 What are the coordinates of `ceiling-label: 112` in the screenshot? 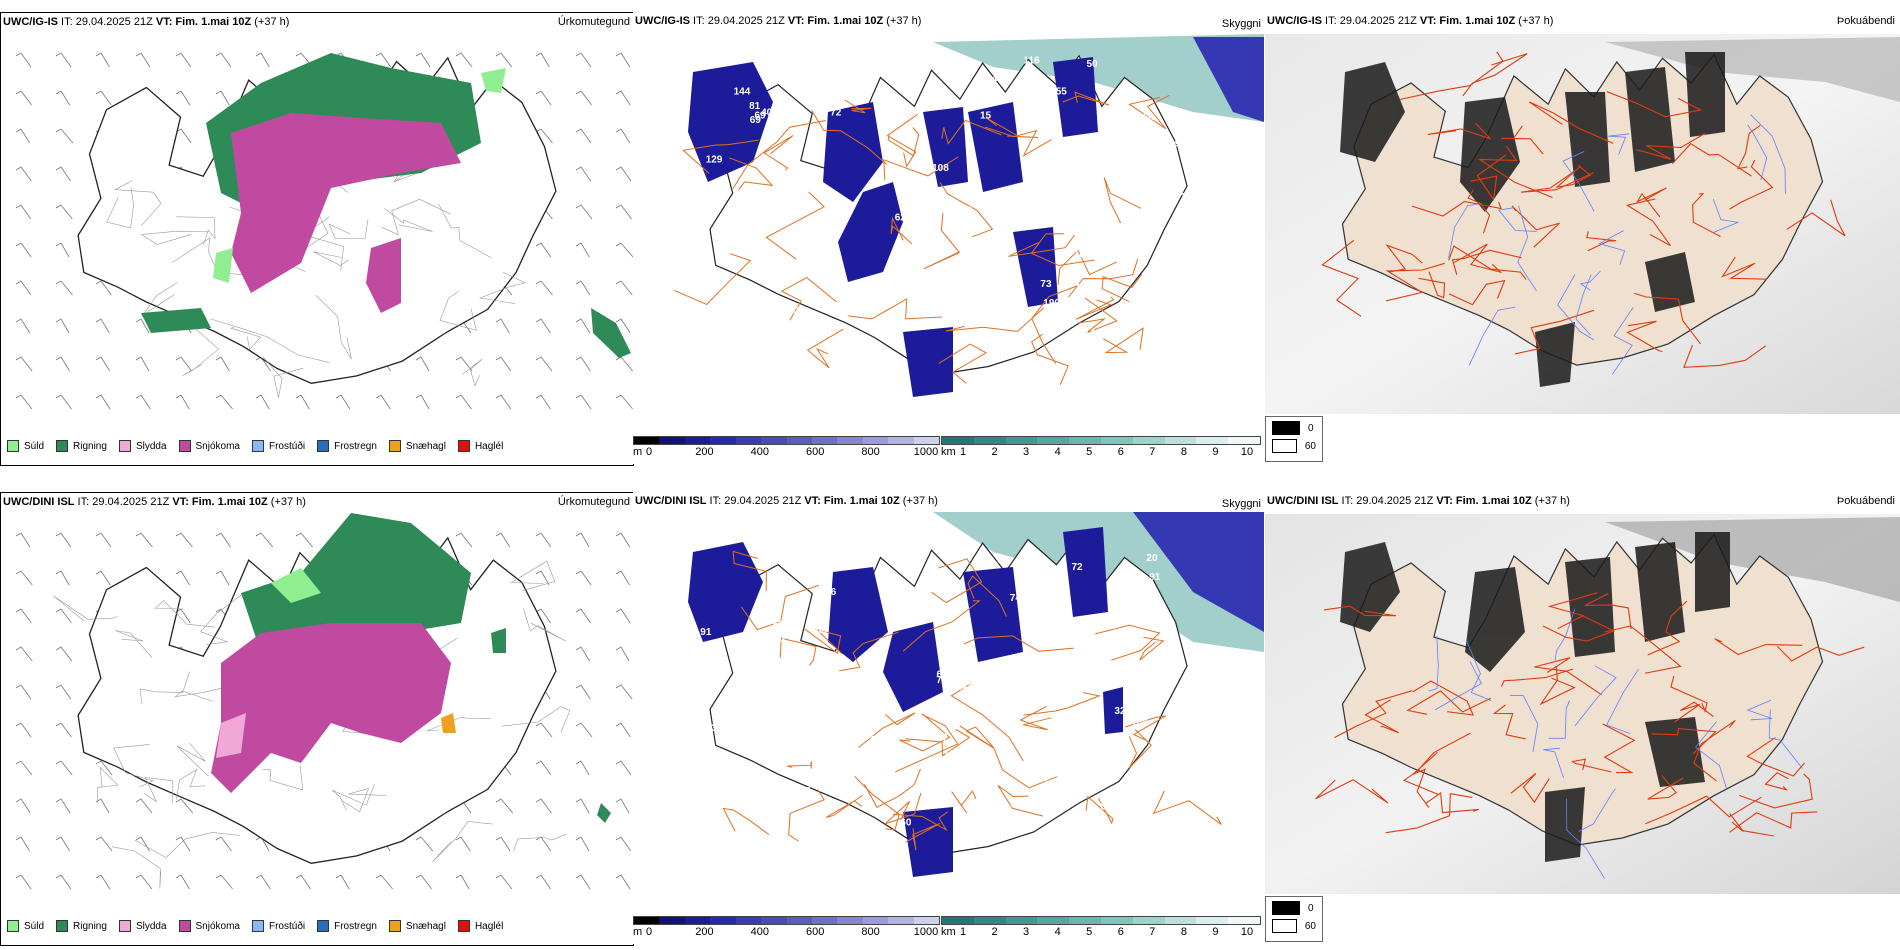 It's located at (1146, 790).